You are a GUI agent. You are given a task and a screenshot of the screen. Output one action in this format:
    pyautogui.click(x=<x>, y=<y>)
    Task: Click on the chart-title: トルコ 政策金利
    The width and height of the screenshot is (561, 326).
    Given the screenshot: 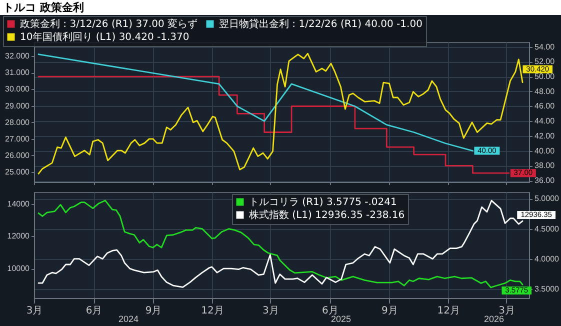 What is the action you would take?
    pyautogui.click(x=280, y=7)
    